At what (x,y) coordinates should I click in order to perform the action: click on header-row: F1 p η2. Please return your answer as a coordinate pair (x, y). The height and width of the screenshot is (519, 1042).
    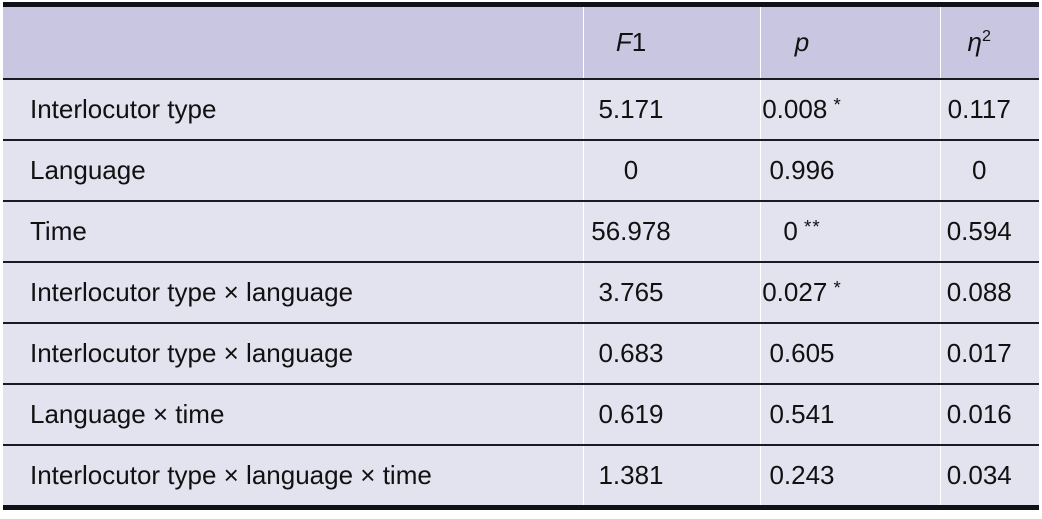
    Looking at the image, I should click on (521, 42).